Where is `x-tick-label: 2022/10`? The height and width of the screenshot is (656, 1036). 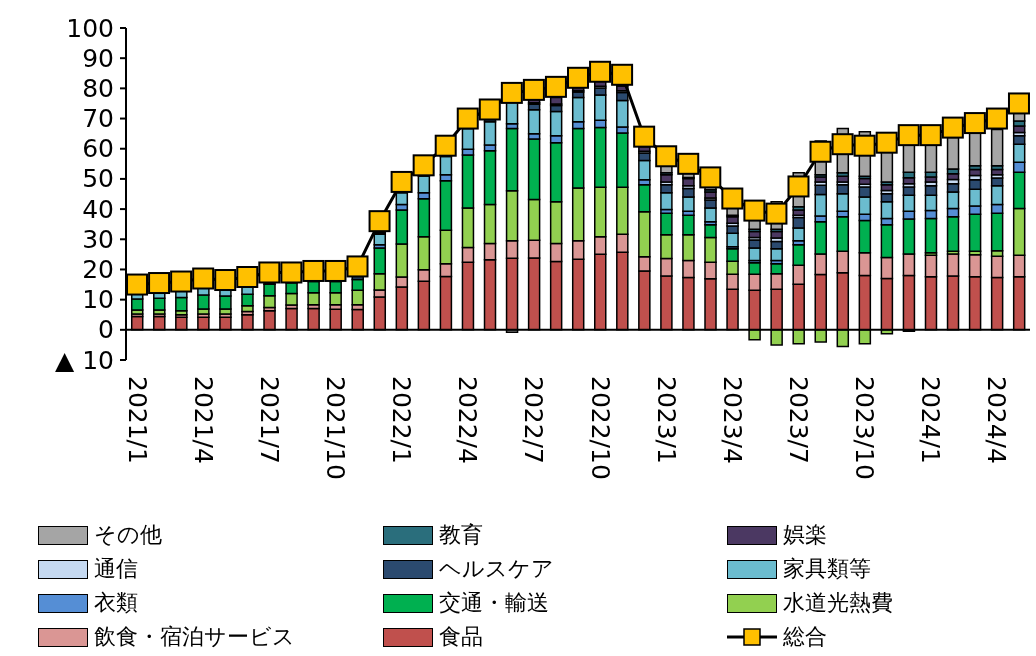
x-tick-label: 2022/10 is located at coordinates (600, 428).